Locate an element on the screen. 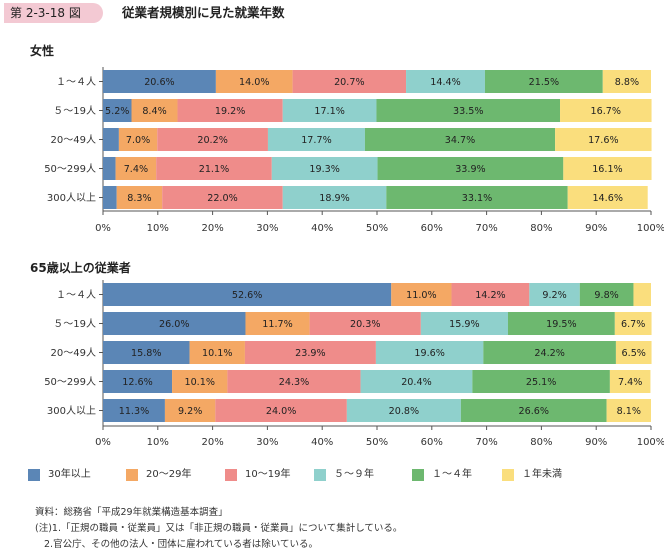  data-label: 22.0% is located at coordinates (222, 198).